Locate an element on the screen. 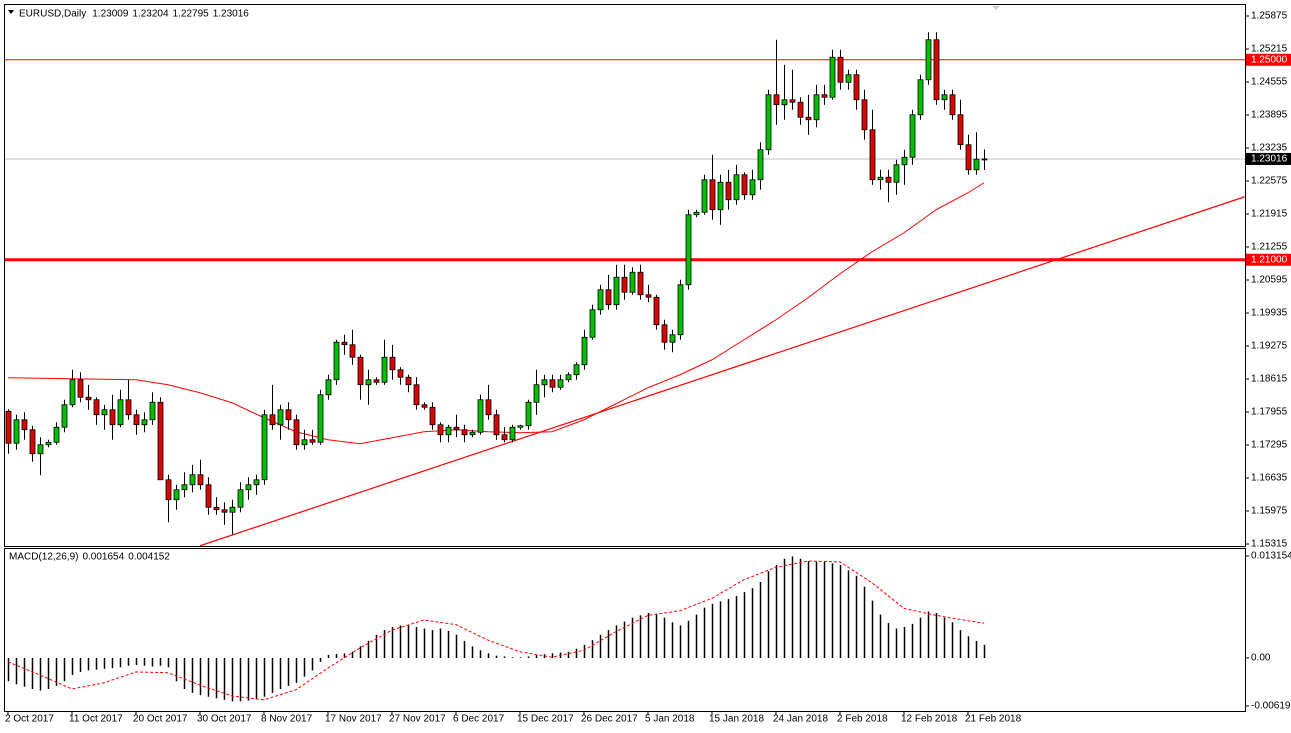 The width and height of the screenshot is (1291, 733). x-tick-label: 17 Nov 2017 is located at coordinates (353, 719).